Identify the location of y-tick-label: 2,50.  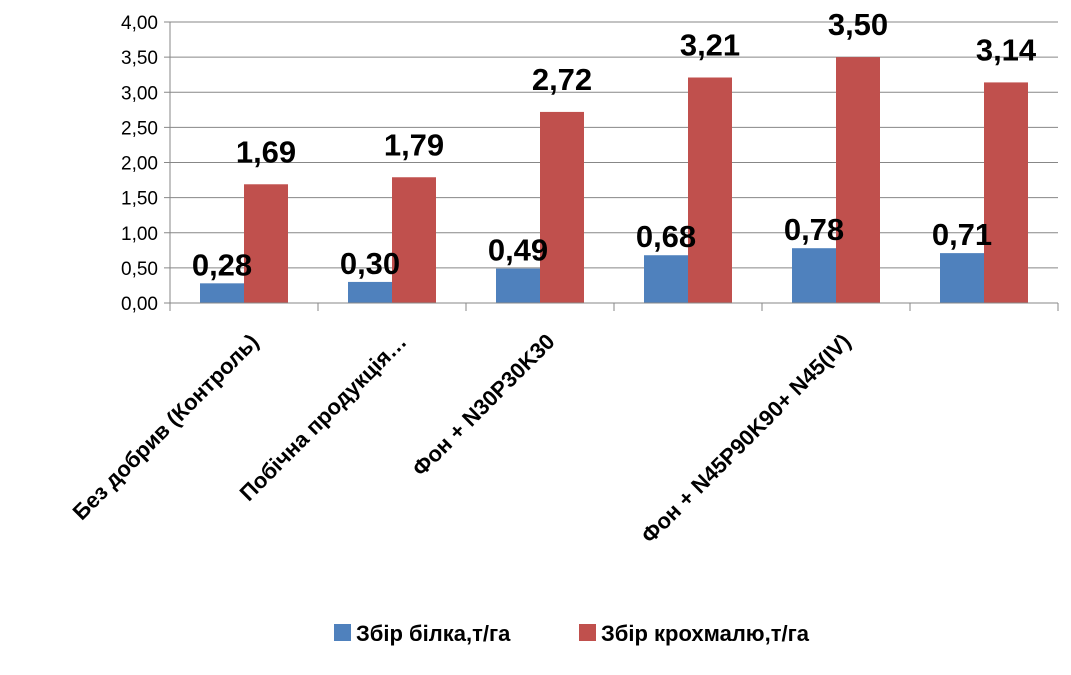
(139, 128).